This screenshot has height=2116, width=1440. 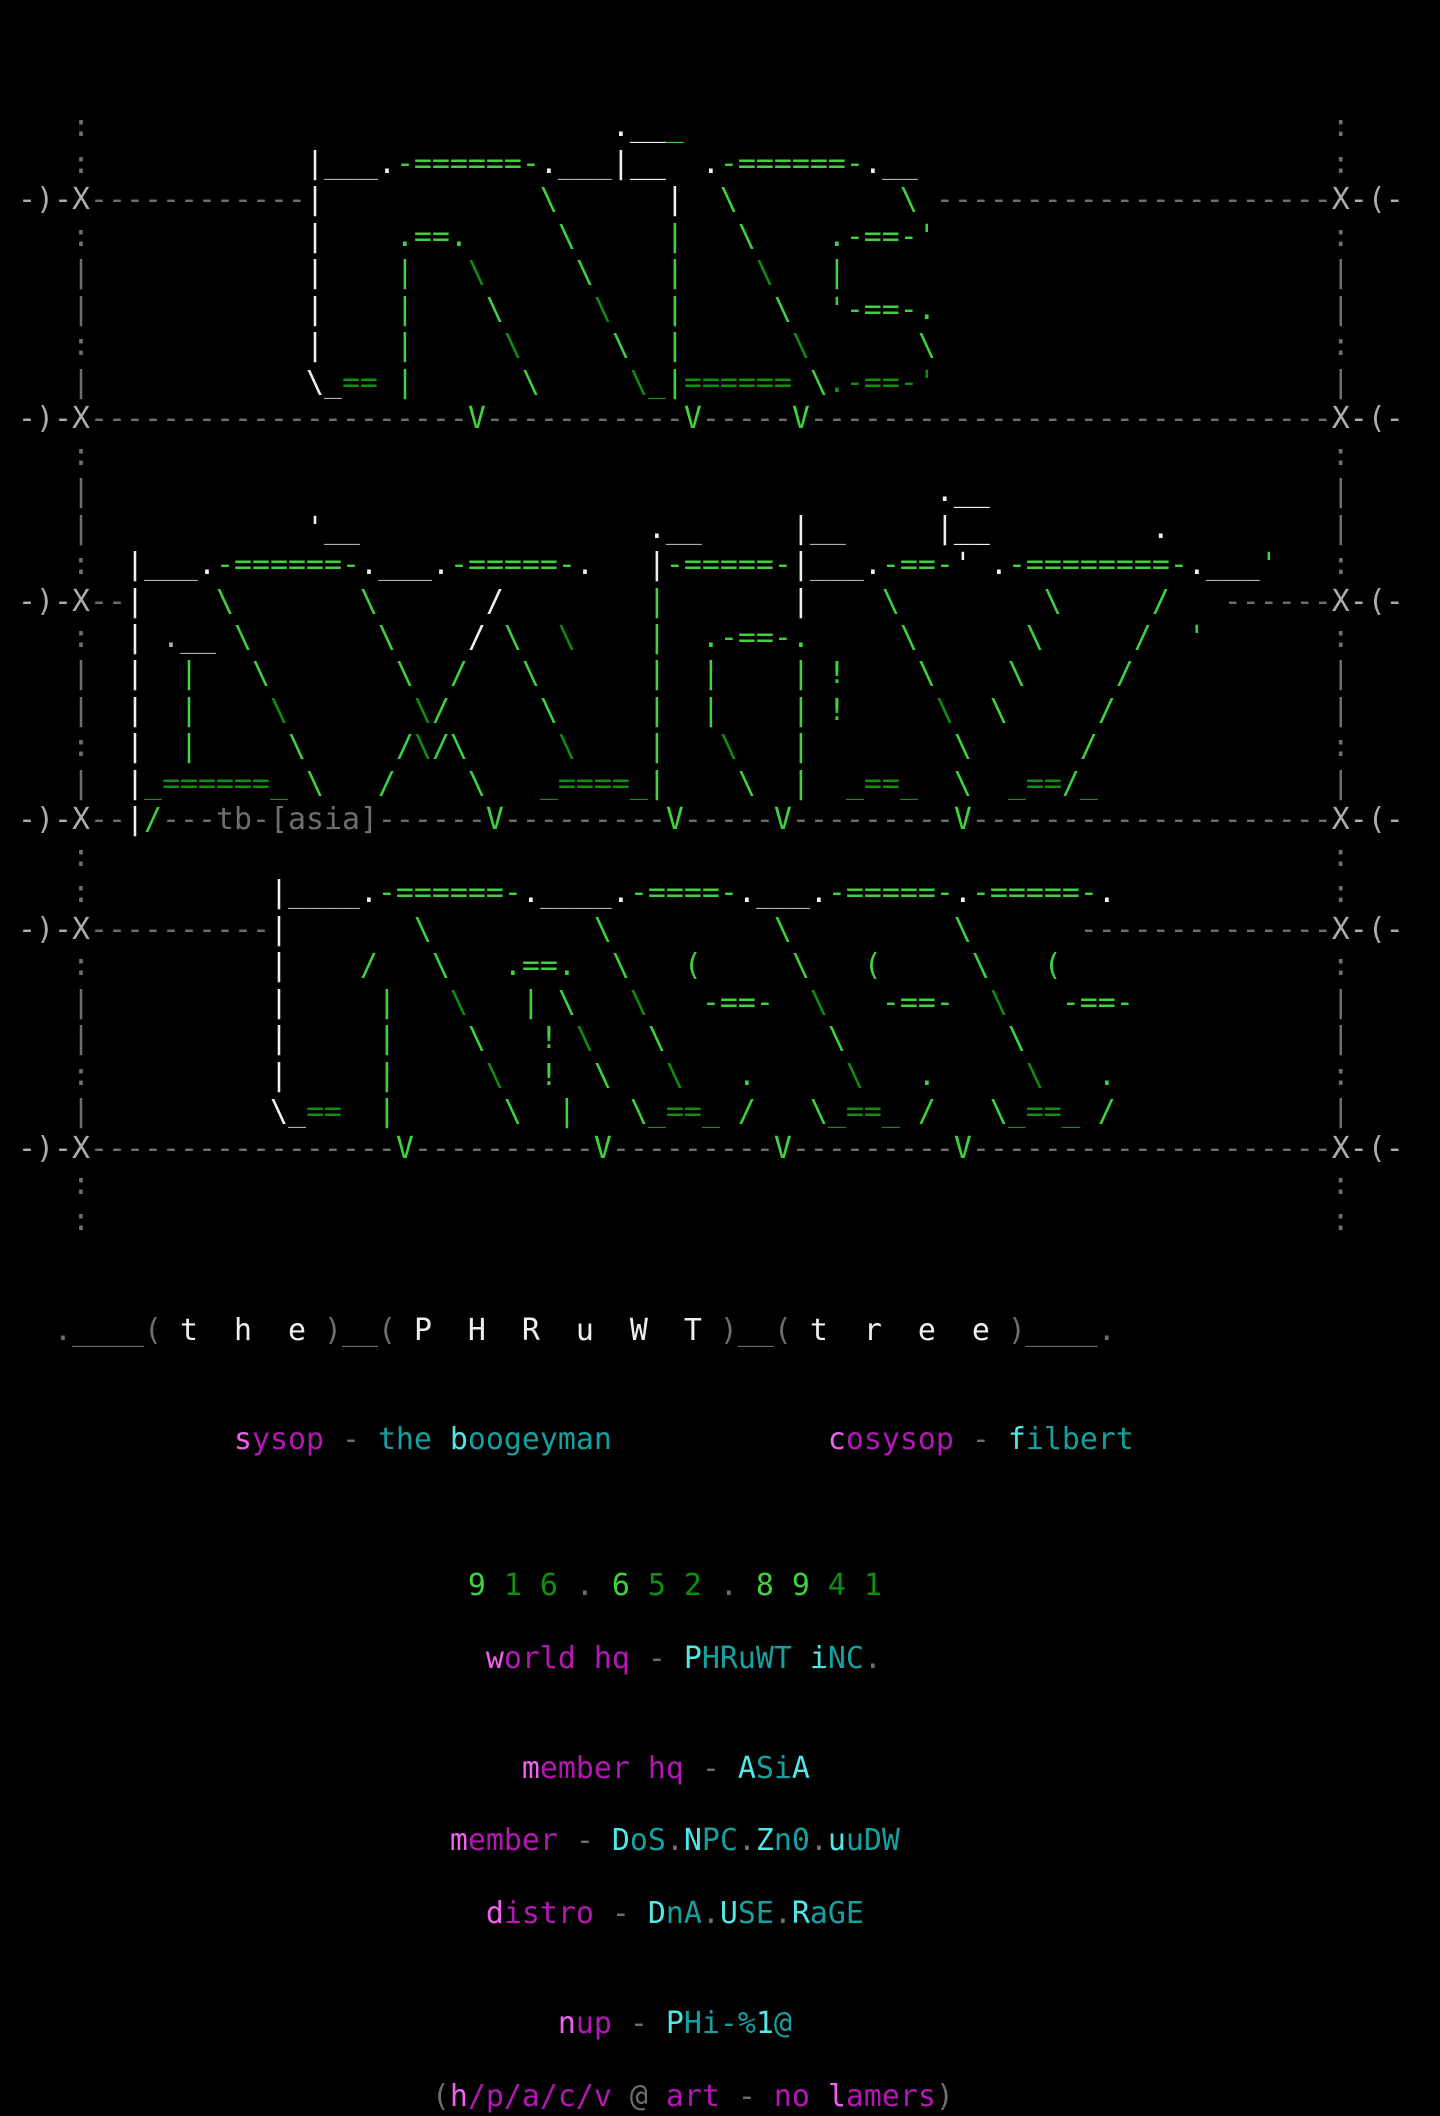 What do you see at coordinates (773, 1768) in the screenshot?
I see `ansi-span: Si` at bounding box center [773, 1768].